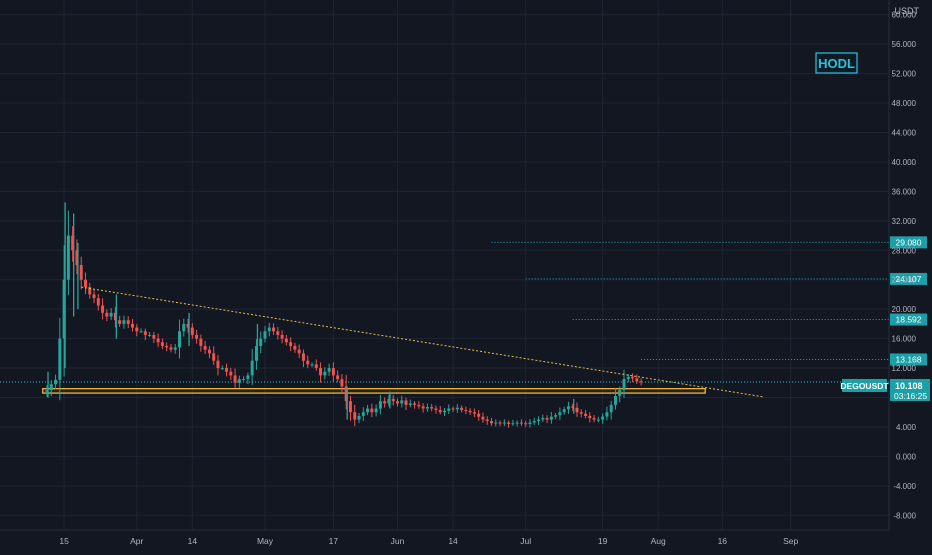 This screenshot has width=932, height=555. I want to click on trendline-layer, so click(422, 342).